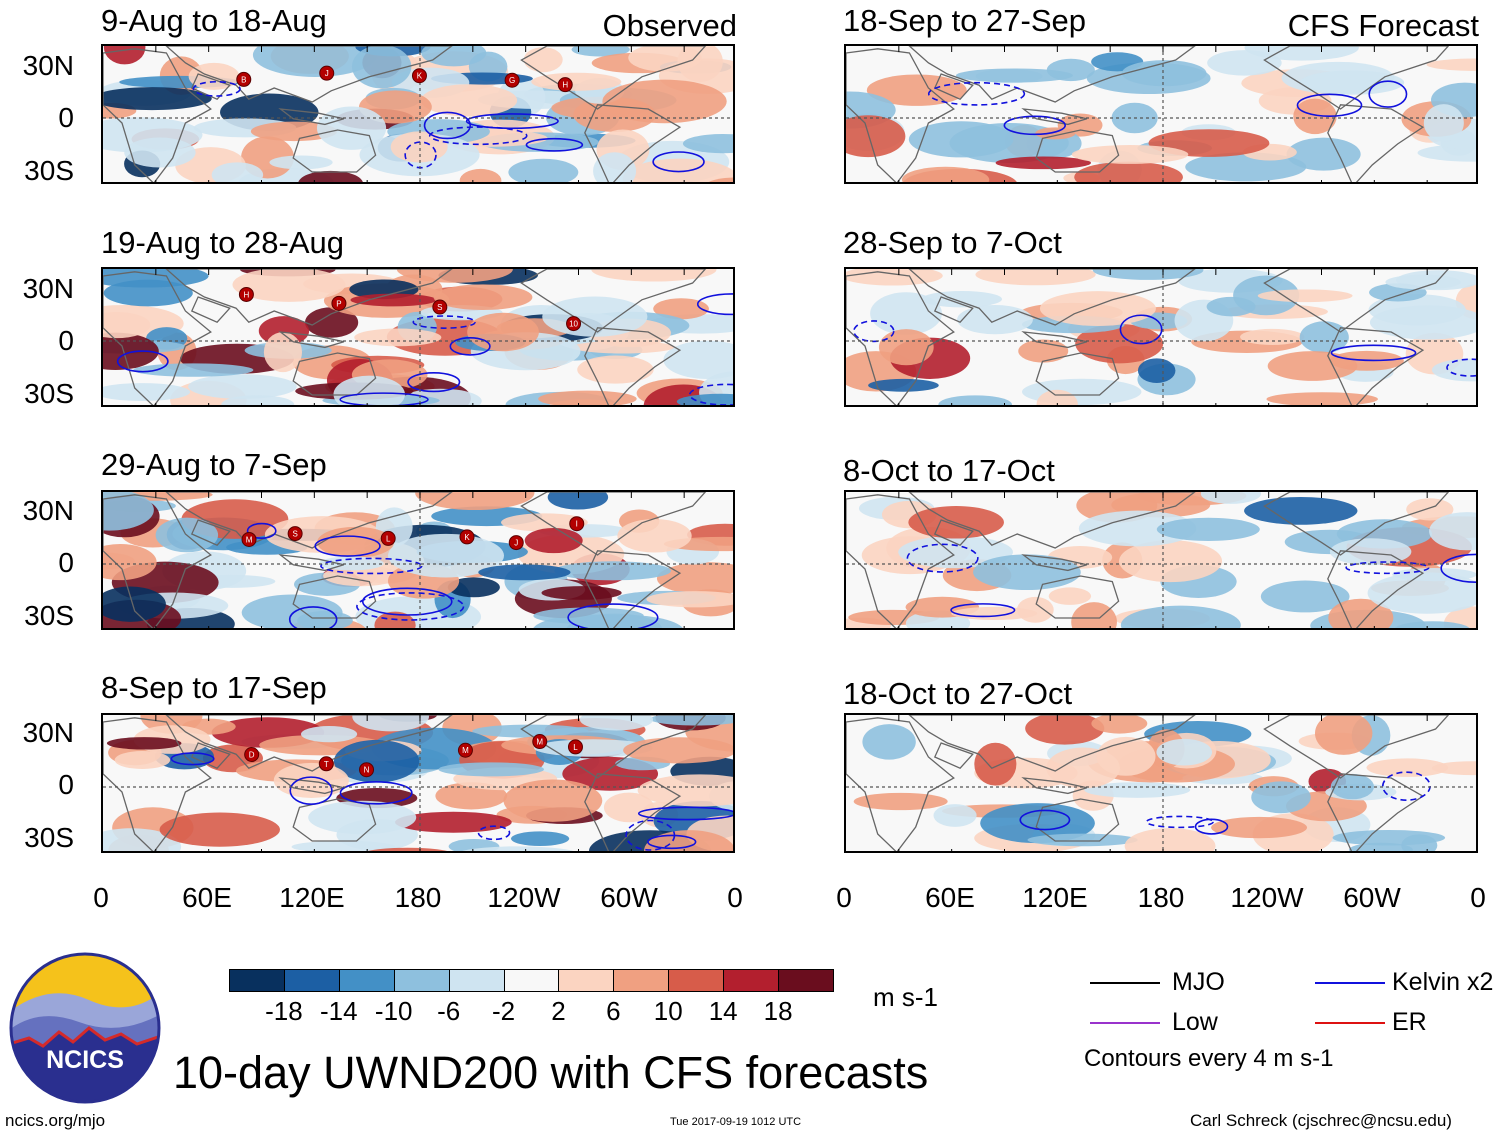  Describe the element at coordinates (326, 764) in the screenshot. I see `storm-marker: T` at that location.